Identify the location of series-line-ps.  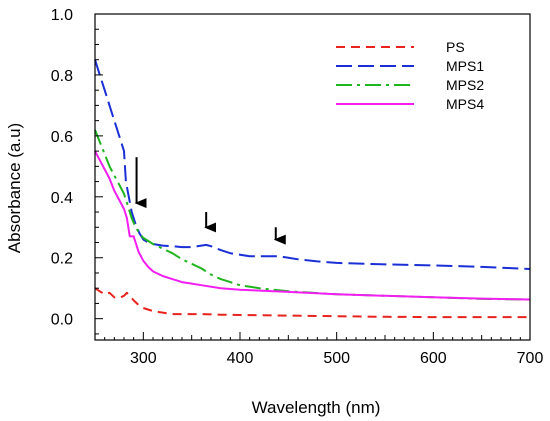
(312, 303).